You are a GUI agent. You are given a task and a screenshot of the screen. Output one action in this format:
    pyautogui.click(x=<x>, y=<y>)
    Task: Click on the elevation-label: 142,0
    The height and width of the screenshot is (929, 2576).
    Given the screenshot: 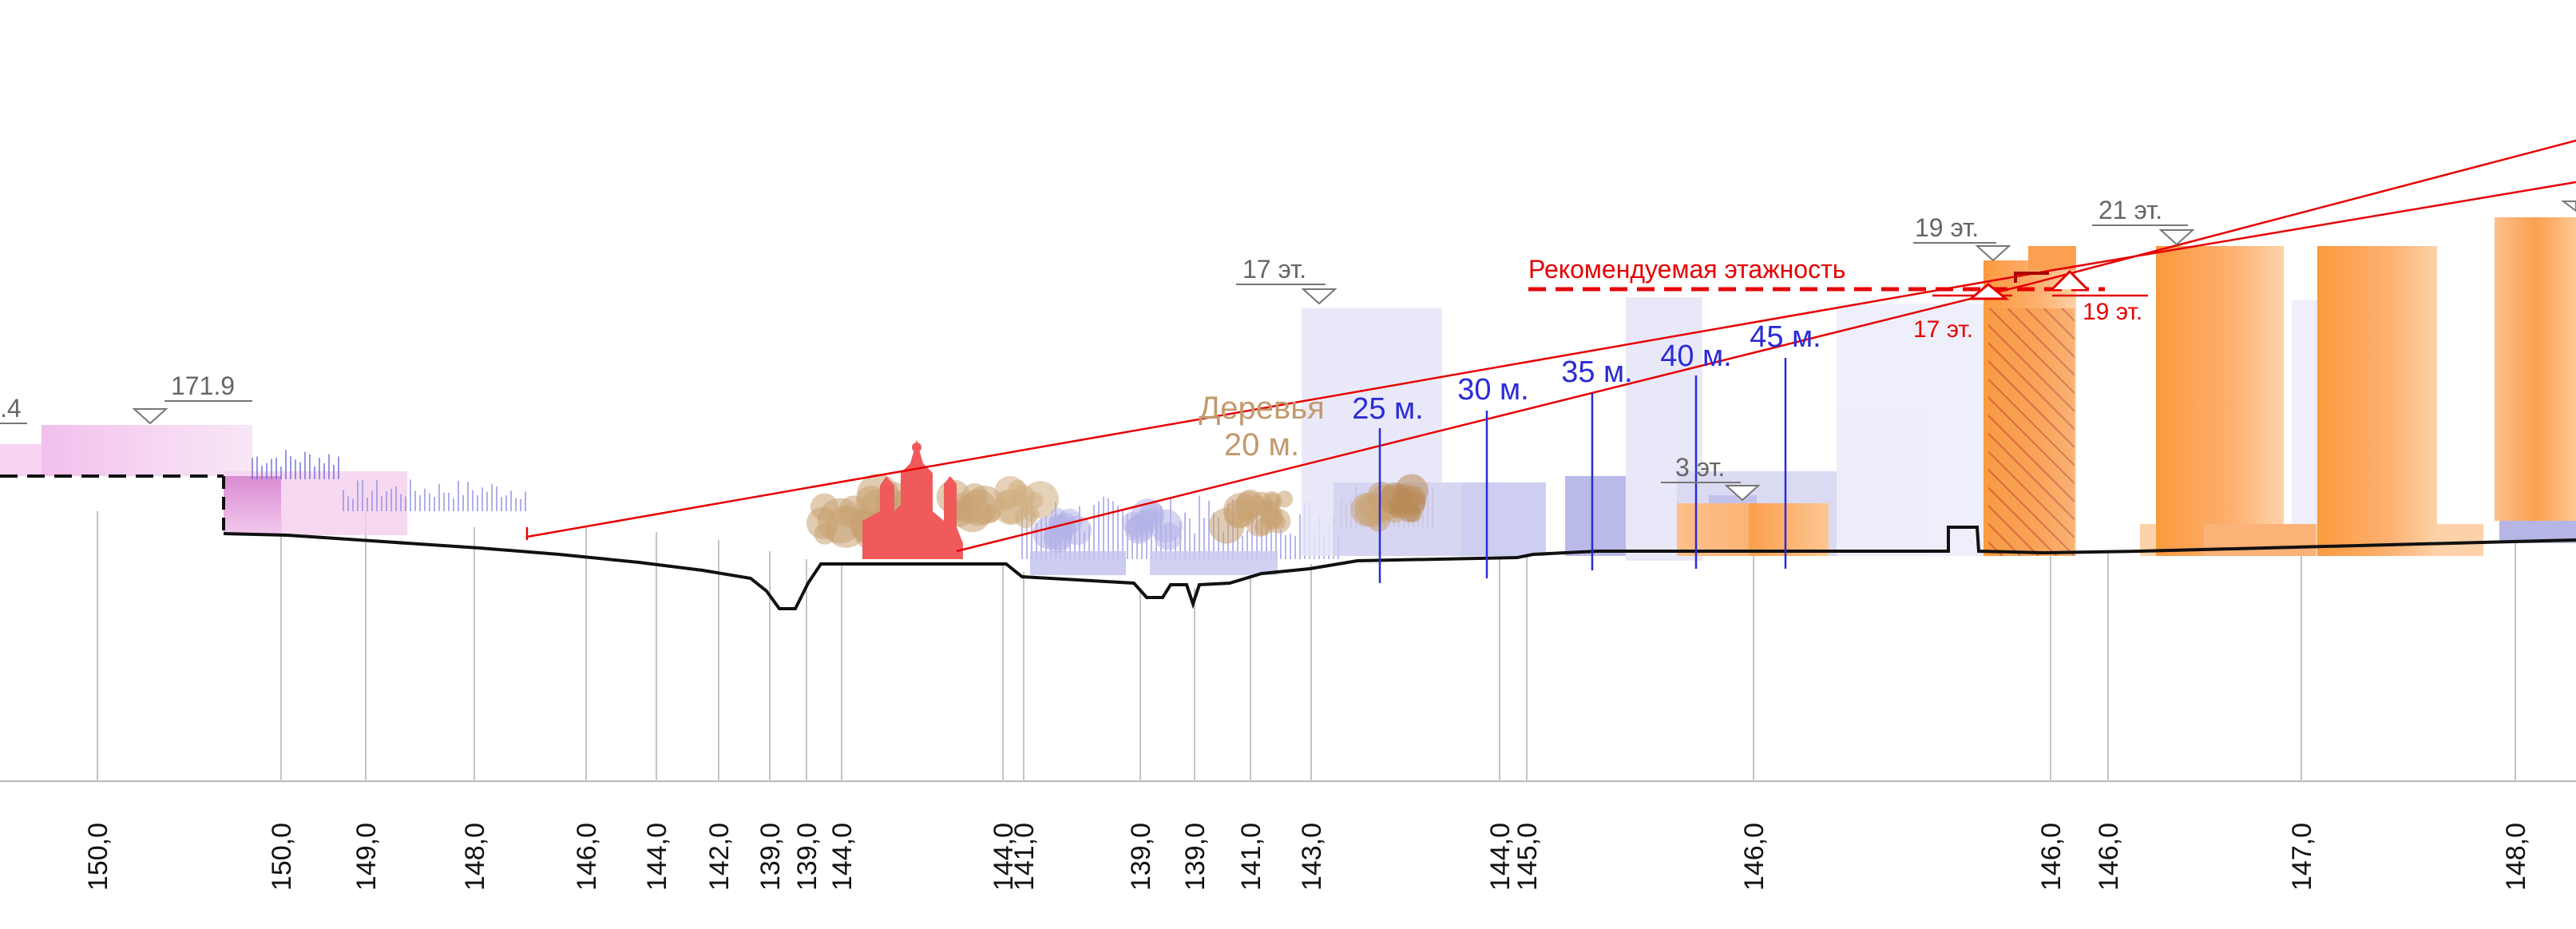 What is the action you would take?
    pyautogui.click(x=719, y=857)
    